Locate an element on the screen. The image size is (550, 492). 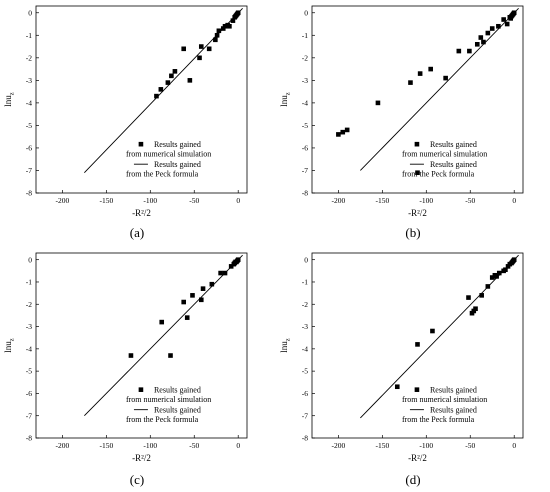
panel-label: (d) is located at coordinates (412, 479).